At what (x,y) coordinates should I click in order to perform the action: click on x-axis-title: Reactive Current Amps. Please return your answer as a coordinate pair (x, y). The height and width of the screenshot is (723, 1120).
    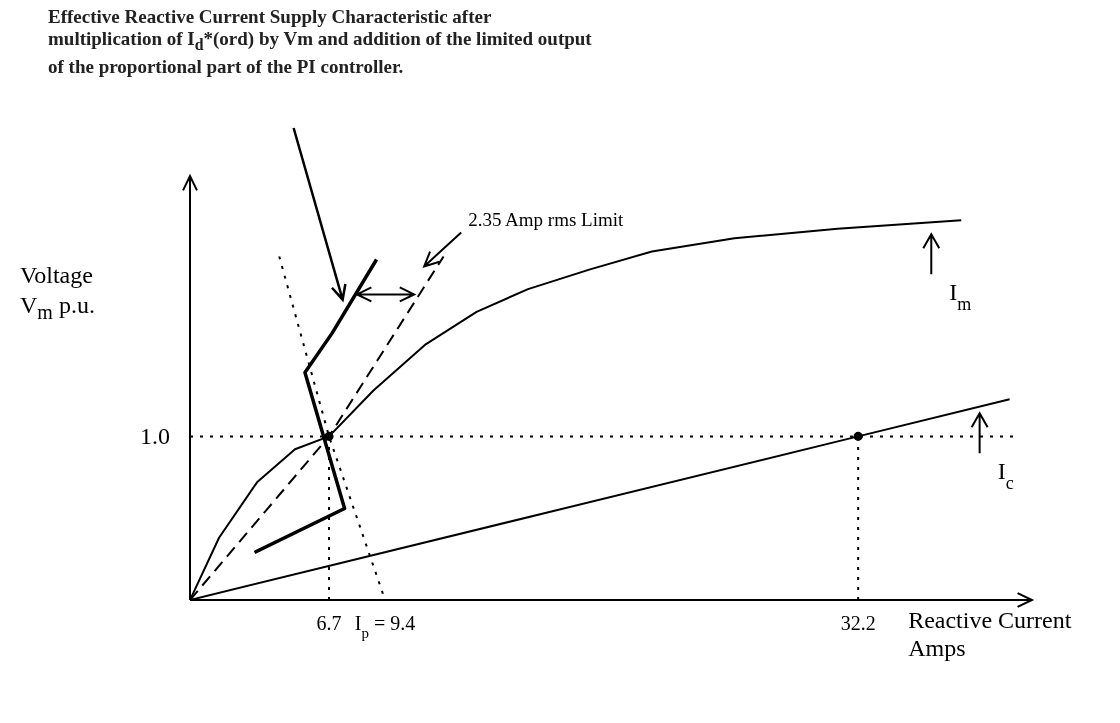
    Looking at the image, I should click on (990, 634).